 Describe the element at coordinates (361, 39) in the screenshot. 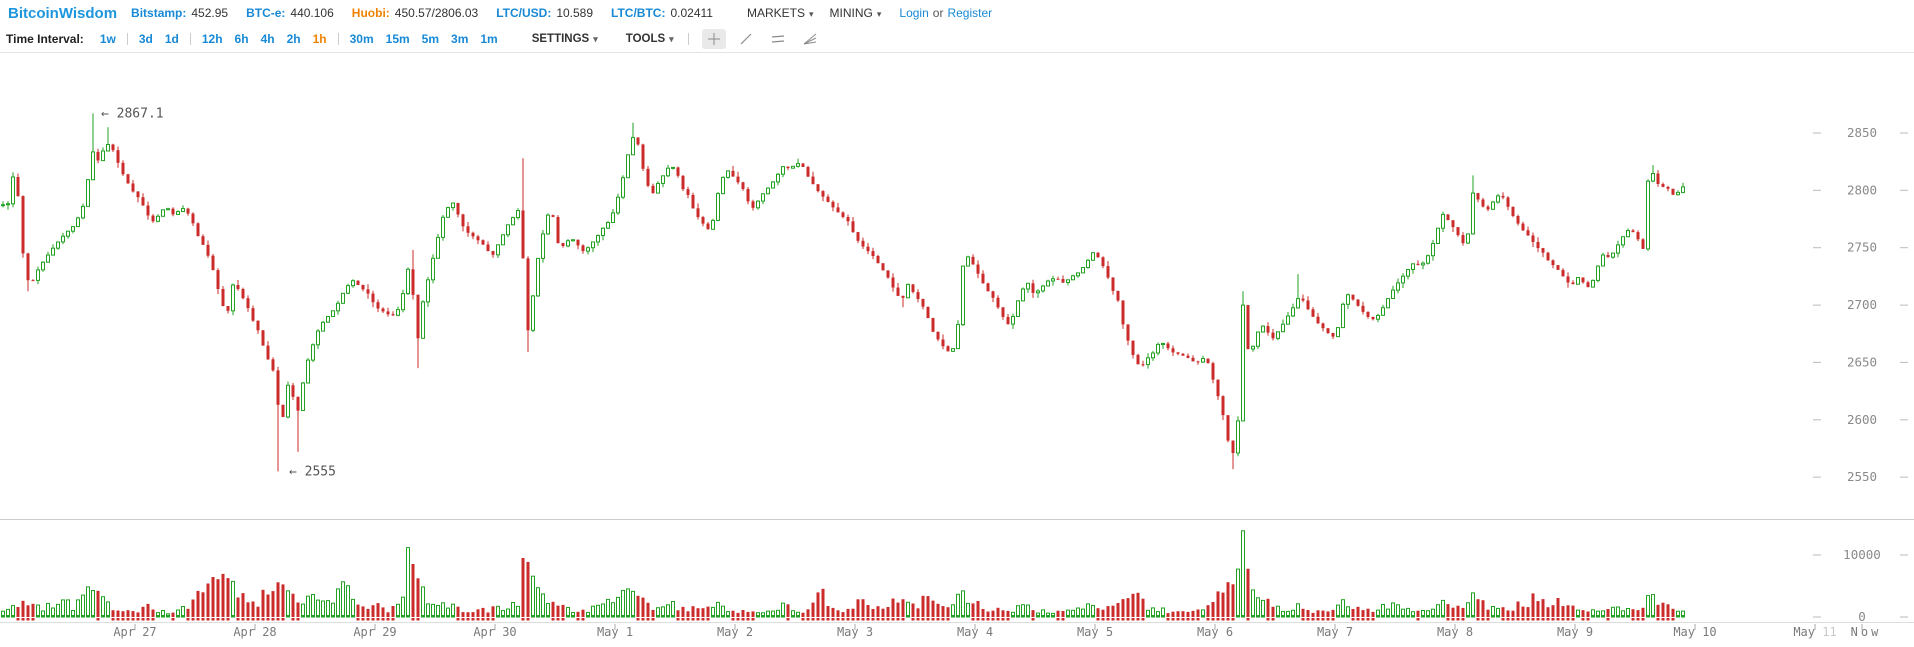

I see `interval-30m: 30m` at that location.